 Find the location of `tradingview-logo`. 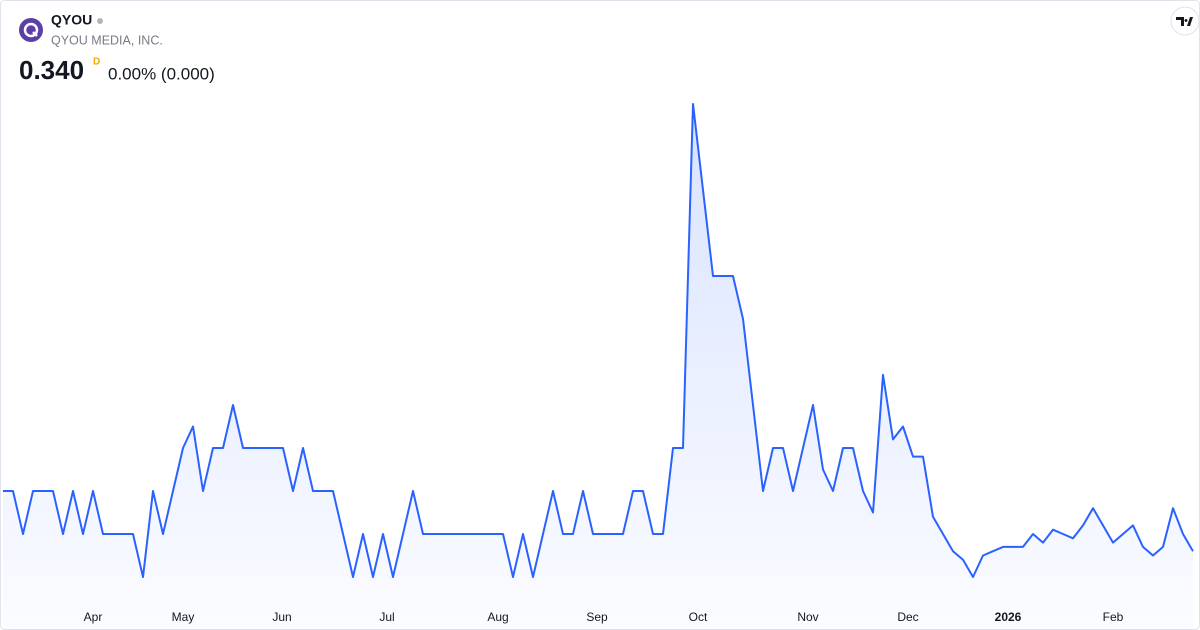

tradingview-logo is located at coordinates (1185, 21).